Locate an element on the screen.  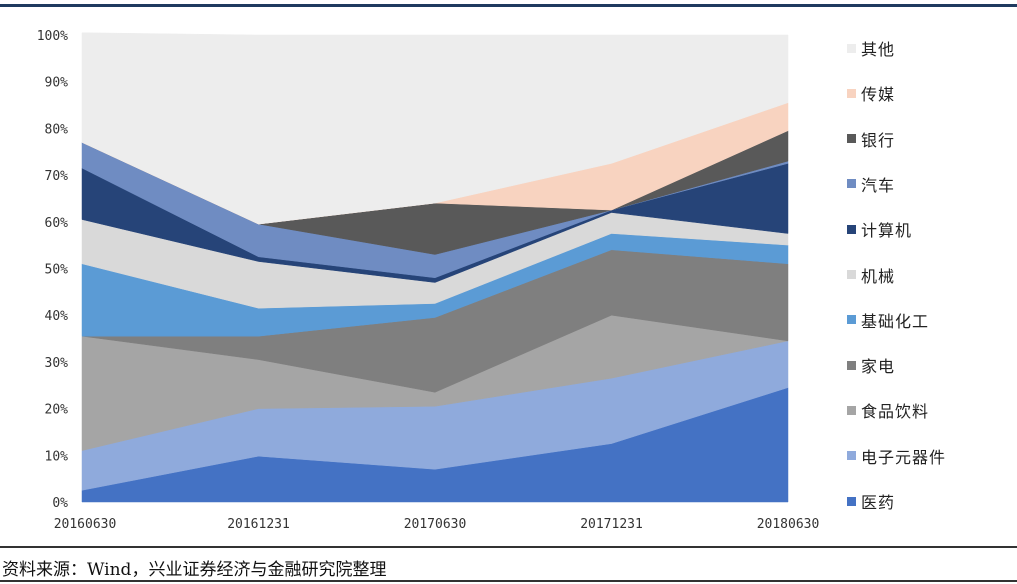
top-rule is located at coordinates (508, 5).